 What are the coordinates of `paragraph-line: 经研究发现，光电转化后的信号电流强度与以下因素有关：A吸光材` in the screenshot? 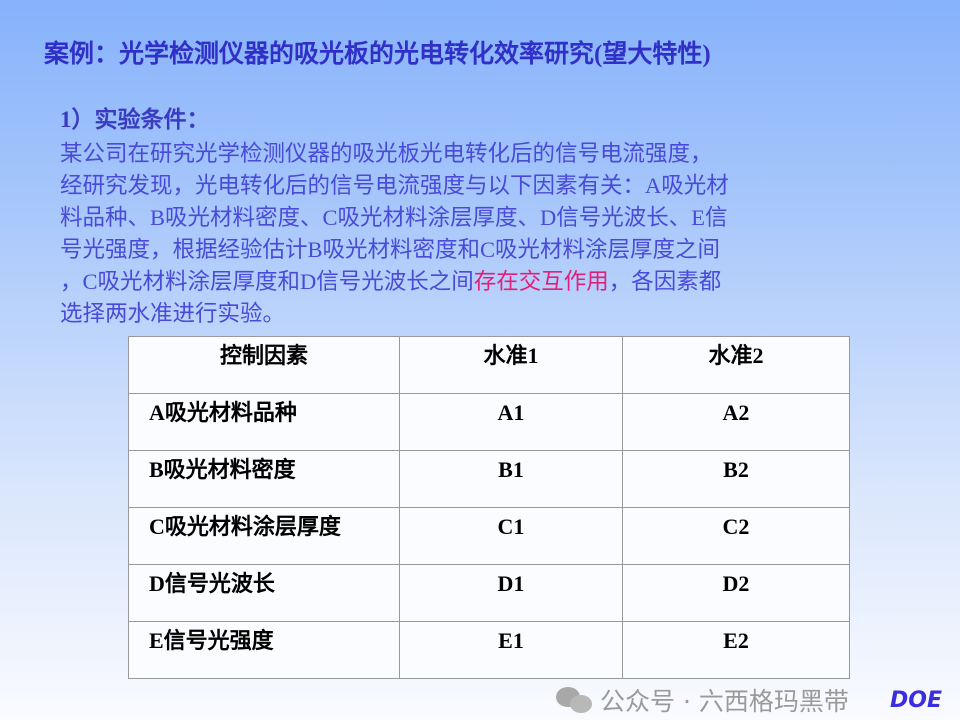 It's located at (394, 185).